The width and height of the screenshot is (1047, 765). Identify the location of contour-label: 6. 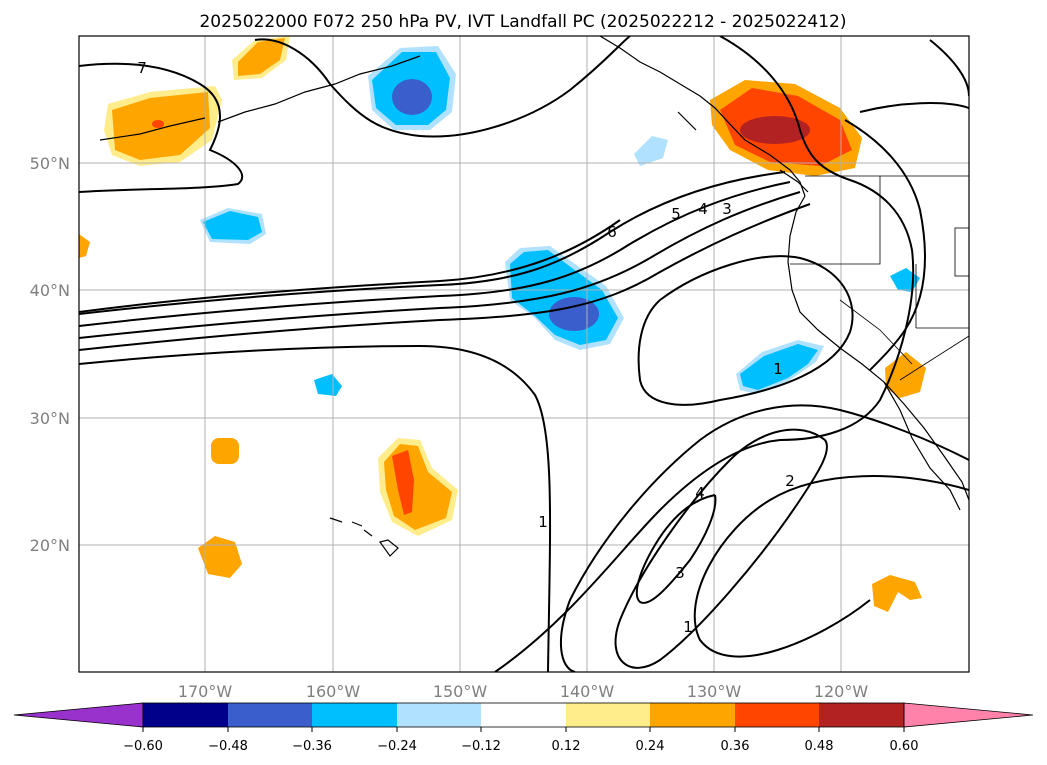
(612, 232).